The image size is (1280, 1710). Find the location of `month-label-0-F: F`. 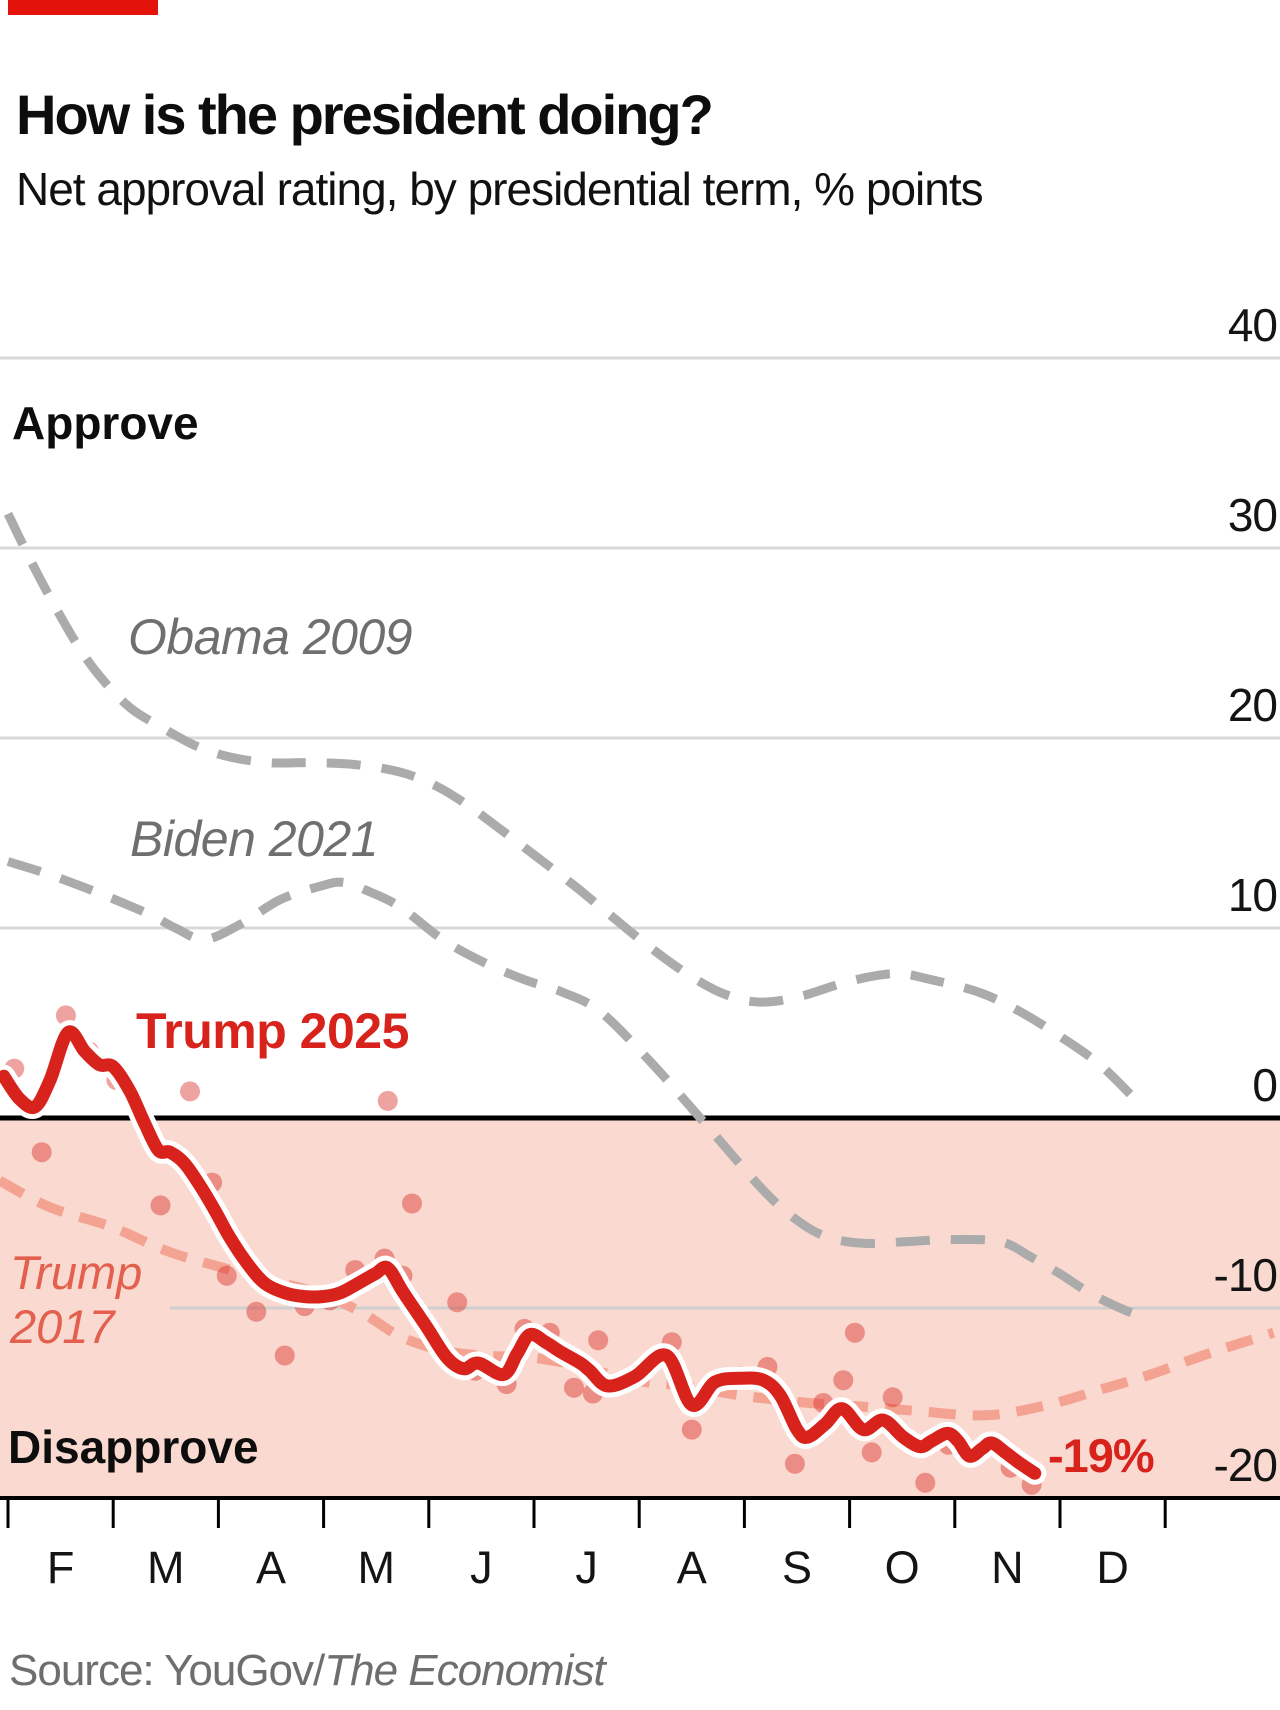

month-label-0-F: F is located at coordinates (60, 1567).